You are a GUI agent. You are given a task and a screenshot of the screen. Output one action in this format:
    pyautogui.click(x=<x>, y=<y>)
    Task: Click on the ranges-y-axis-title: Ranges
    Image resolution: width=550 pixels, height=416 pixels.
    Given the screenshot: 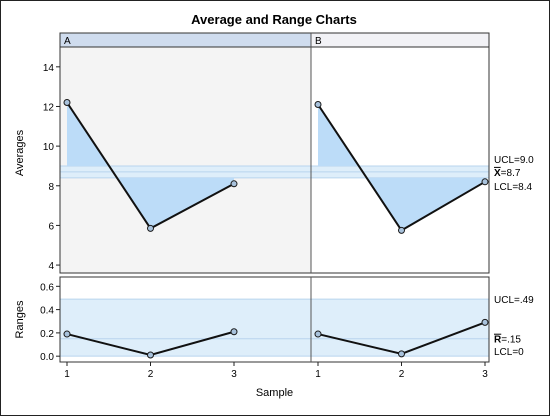 What is the action you would take?
    pyautogui.click(x=20, y=319)
    